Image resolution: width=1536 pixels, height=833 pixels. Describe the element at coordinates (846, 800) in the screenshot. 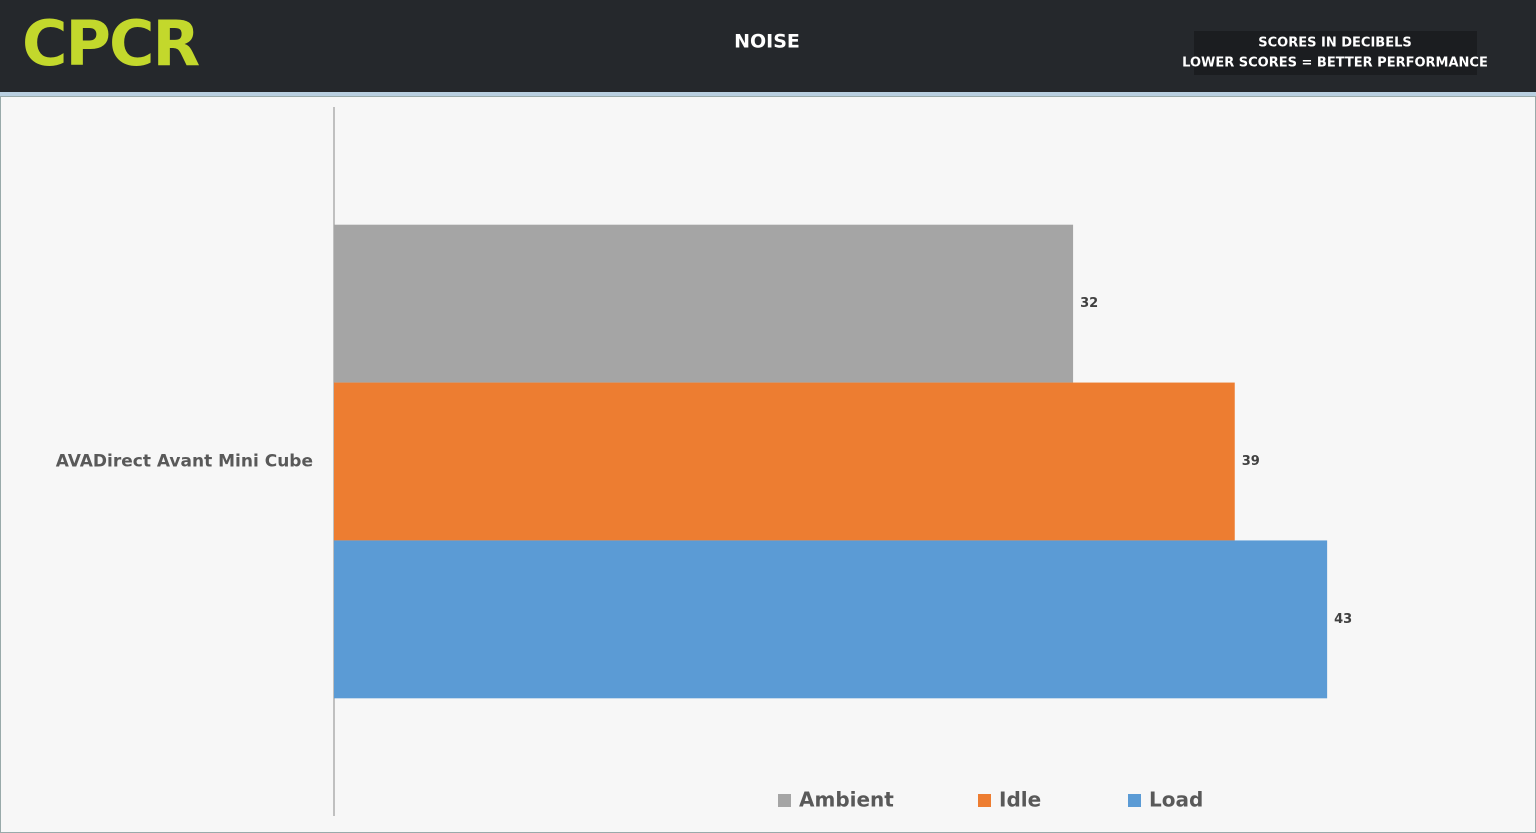

I see `legend-label: Ambient` at that location.